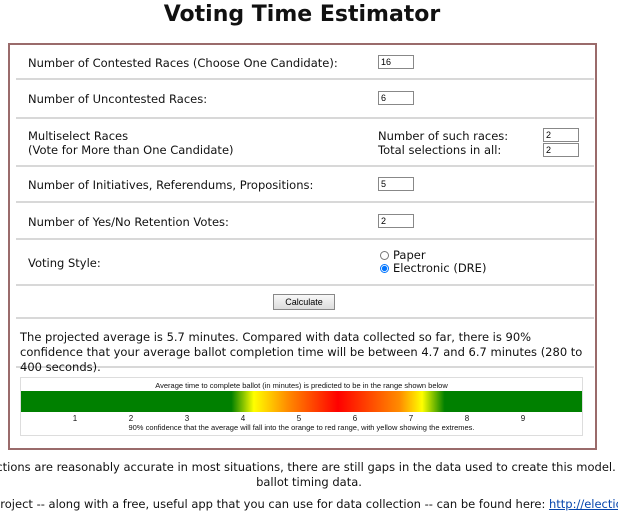 This screenshot has height=527, width=618. What do you see at coordinates (309, 482) in the screenshot?
I see `footer-line2: ballot timing data.` at bounding box center [309, 482].